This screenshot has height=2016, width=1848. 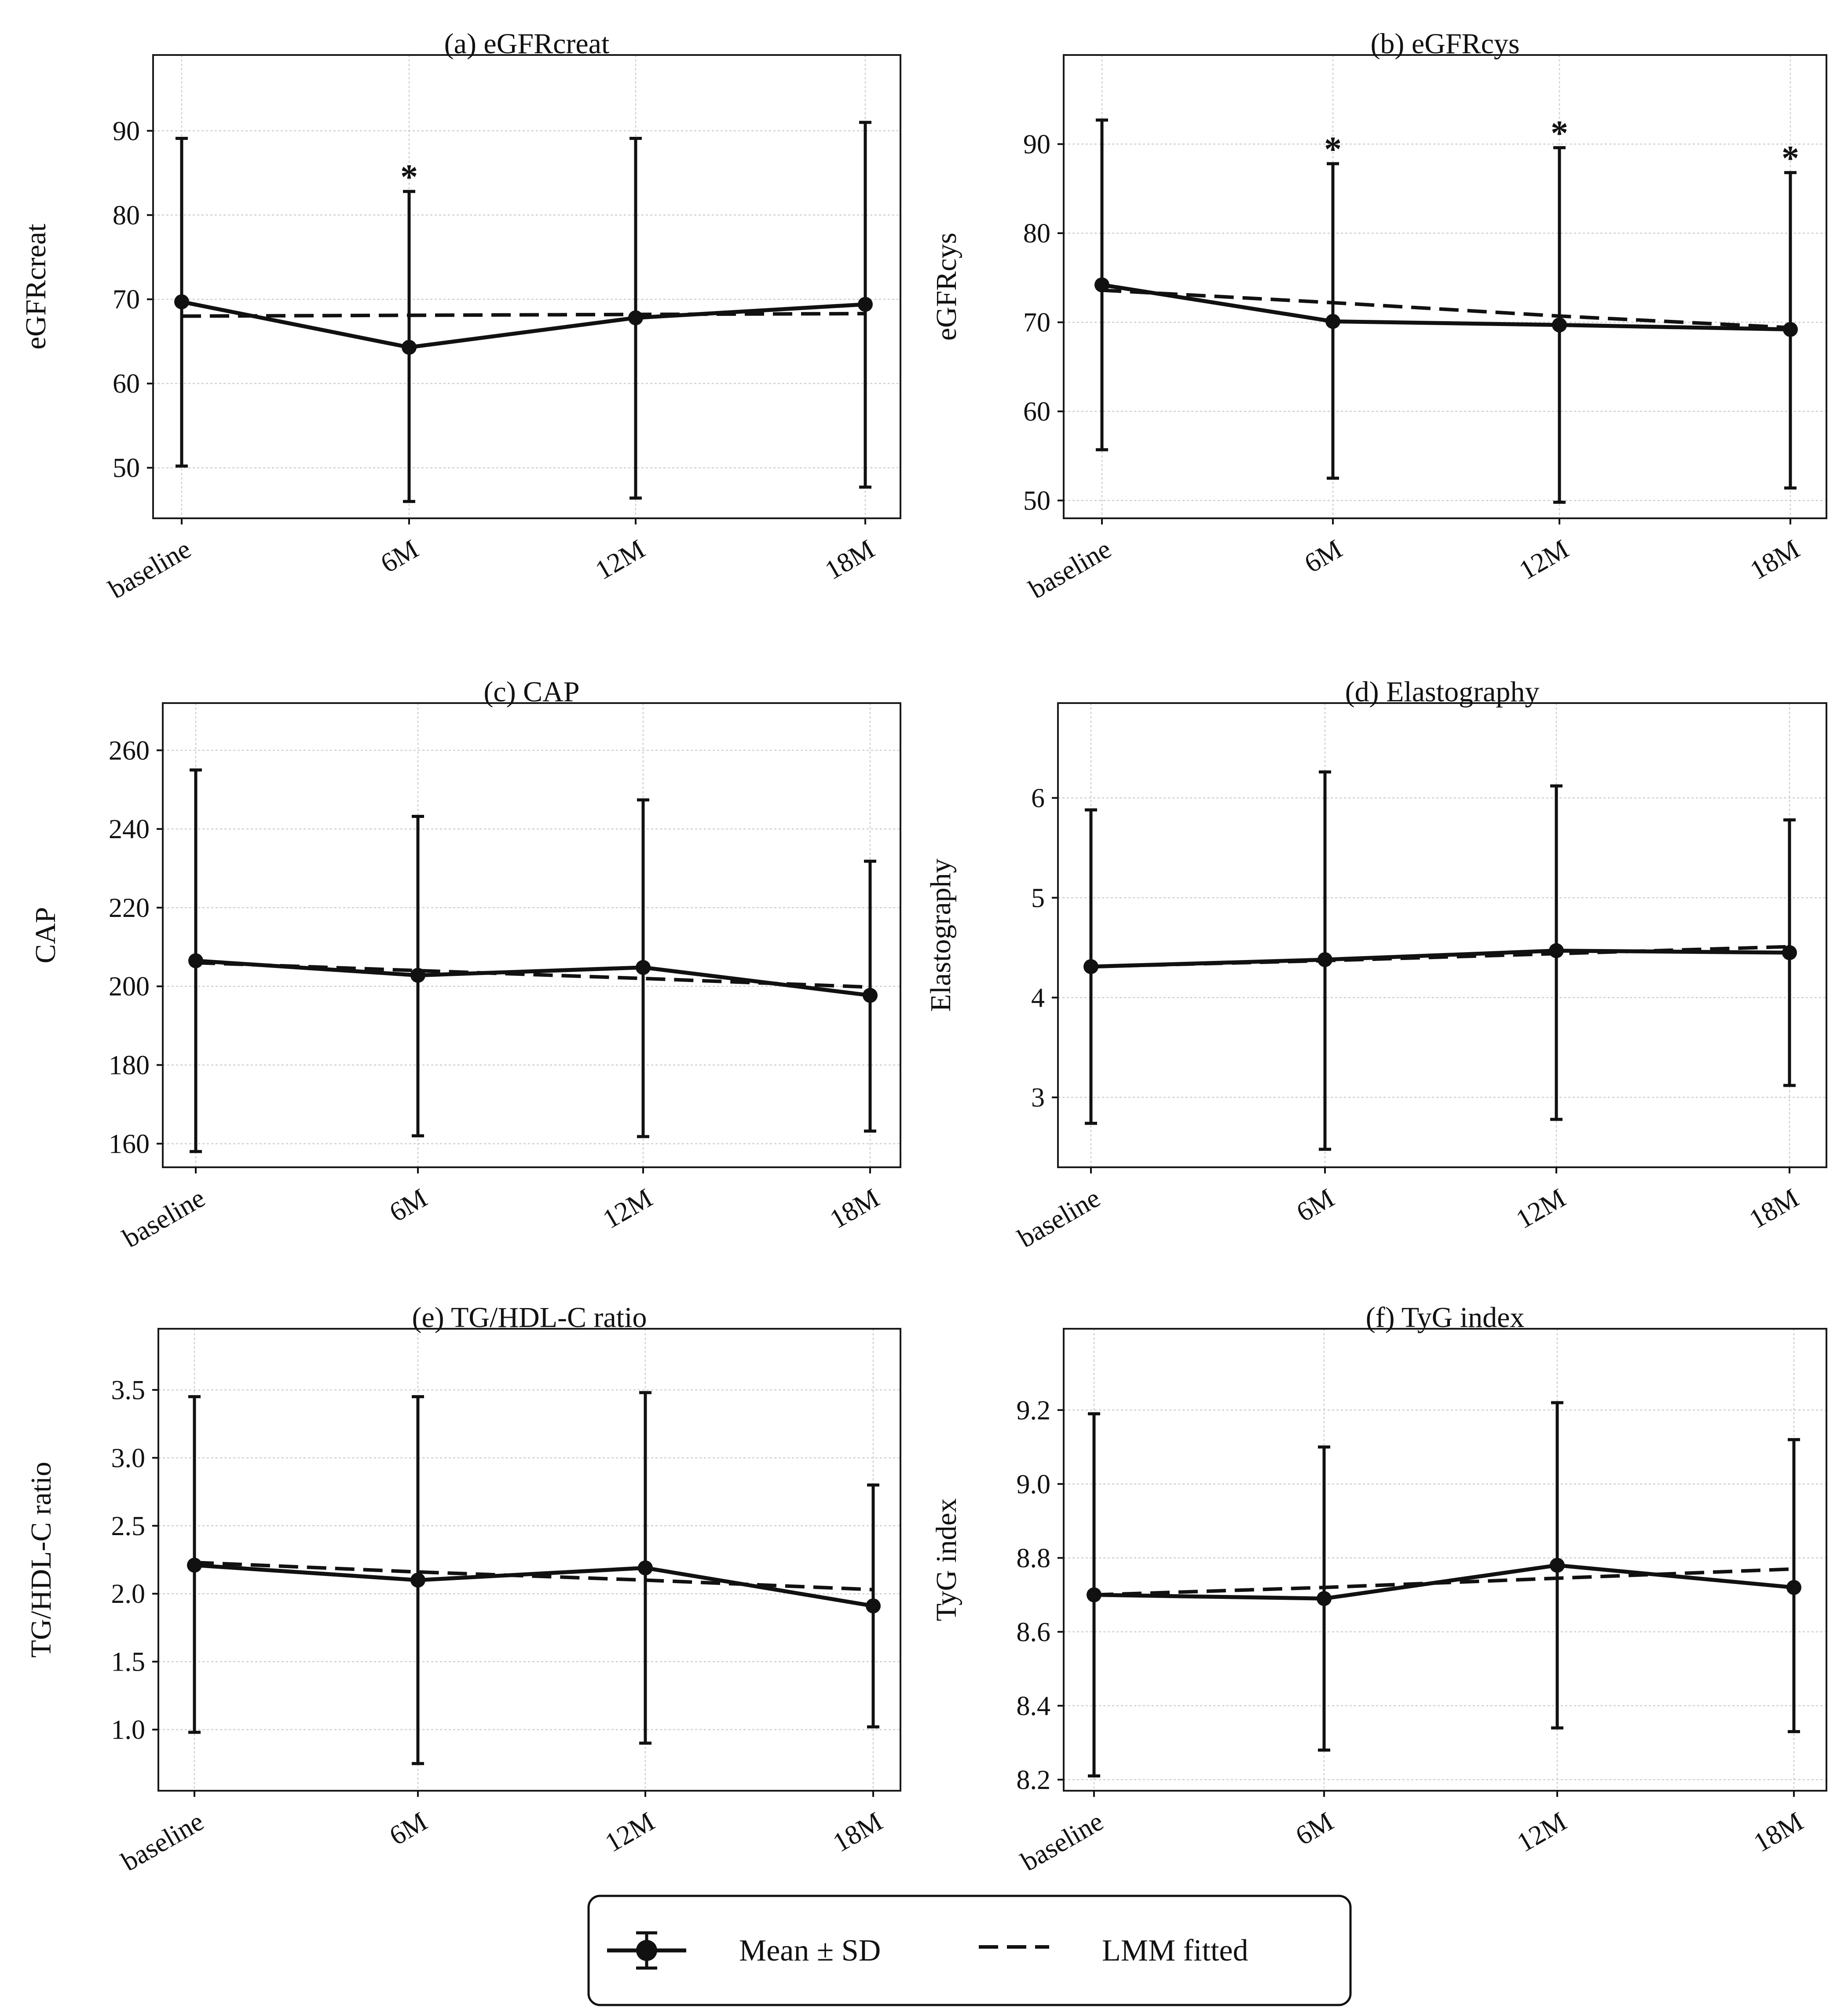 I want to click on y-tick-label: 180, so click(x=129, y=1066).